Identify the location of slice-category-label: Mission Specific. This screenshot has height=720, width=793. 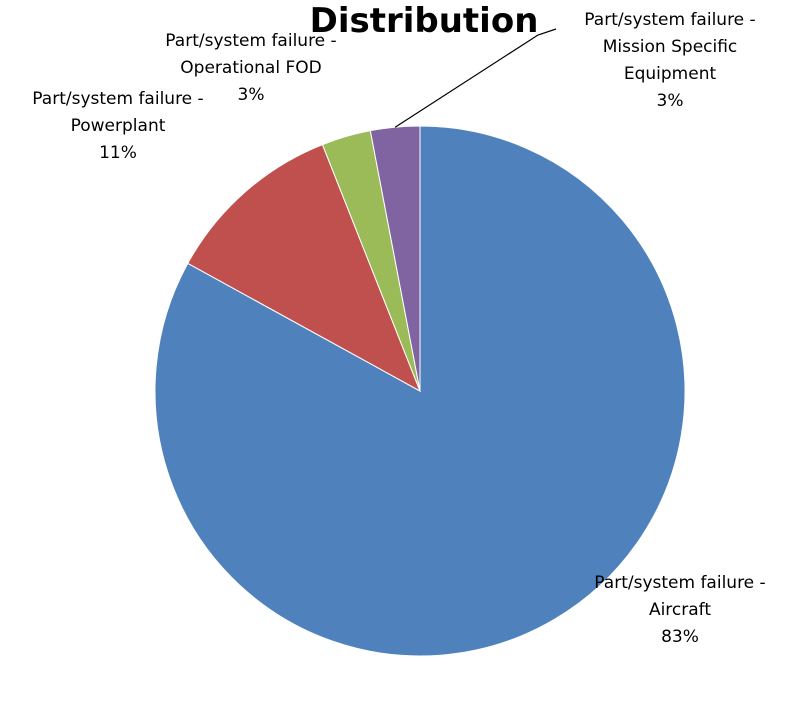
(670, 47).